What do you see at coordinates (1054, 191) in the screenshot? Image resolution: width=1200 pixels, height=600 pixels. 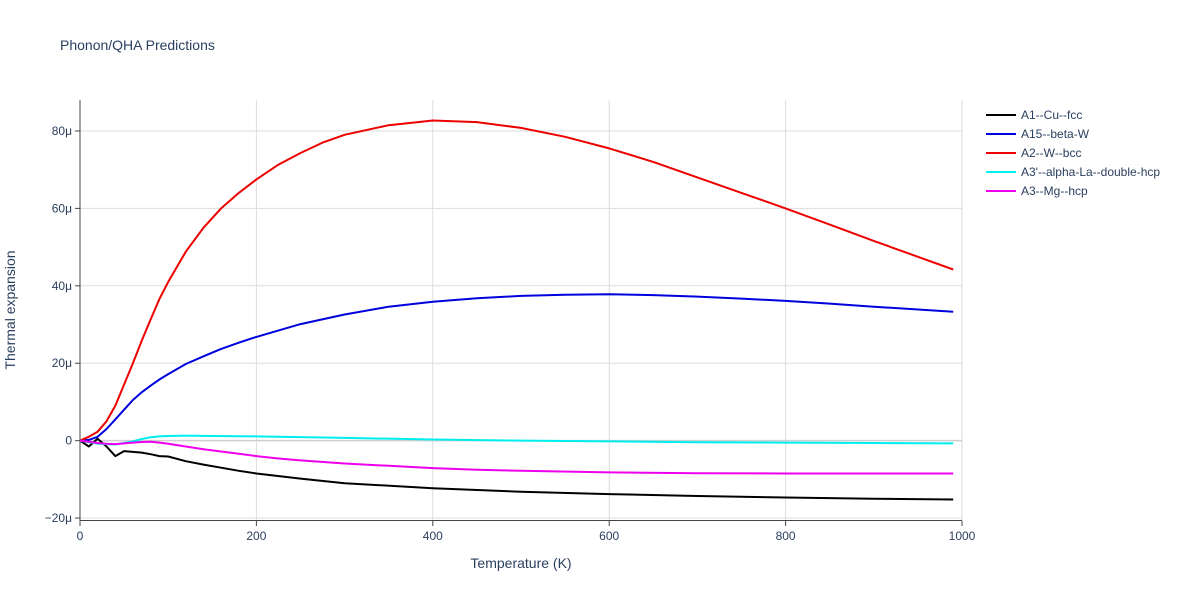 I see `legend-label: A3--Mg--hcp` at bounding box center [1054, 191].